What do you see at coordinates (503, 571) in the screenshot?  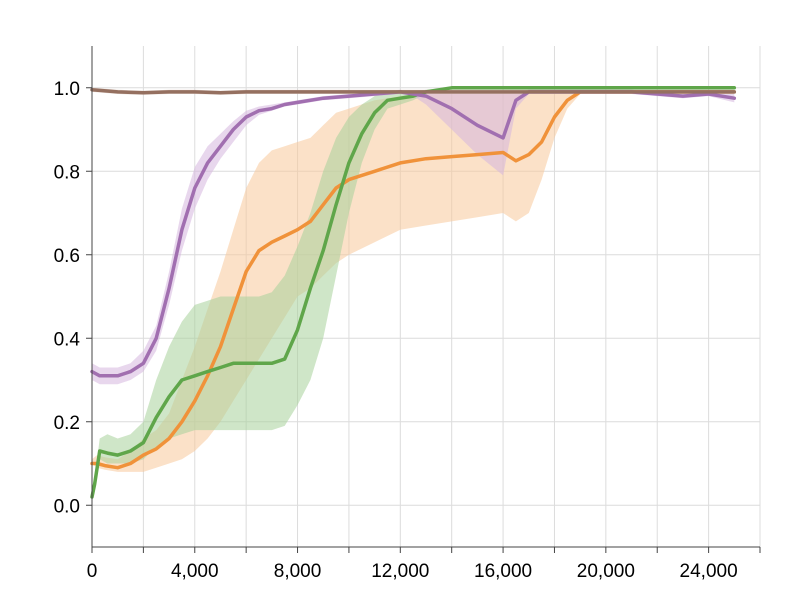 I see `x-tick-label: 16,000` at bounding box center [503, 571].